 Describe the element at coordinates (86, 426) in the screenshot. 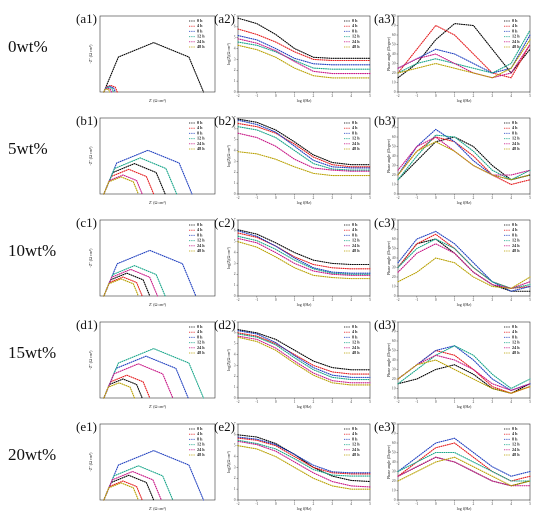

I see `panel-label: (e1)` at that location.